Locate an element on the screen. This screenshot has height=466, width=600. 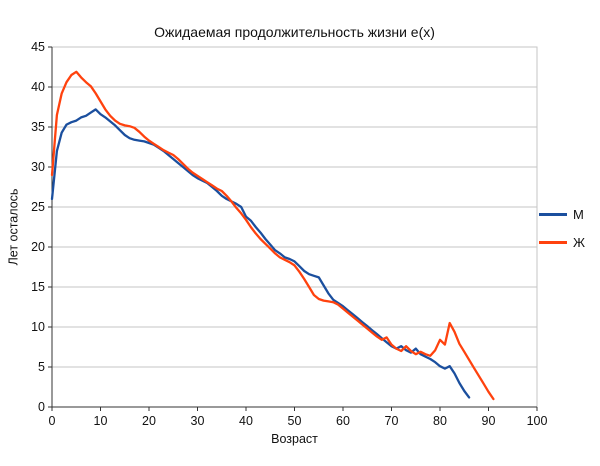
svg-text: 45 is located at coordinates (38, 47).